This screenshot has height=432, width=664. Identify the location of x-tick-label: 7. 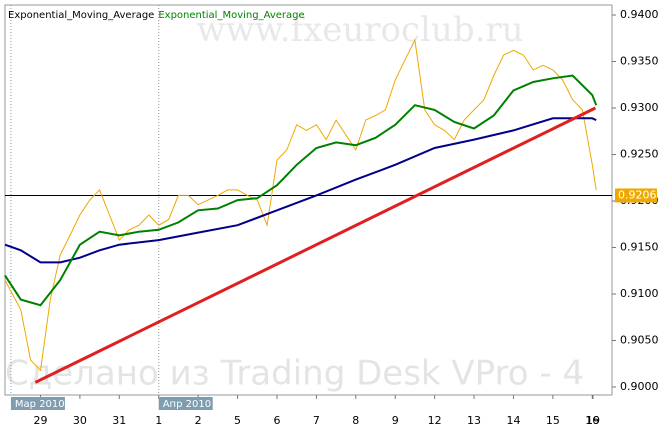
(316, 420).